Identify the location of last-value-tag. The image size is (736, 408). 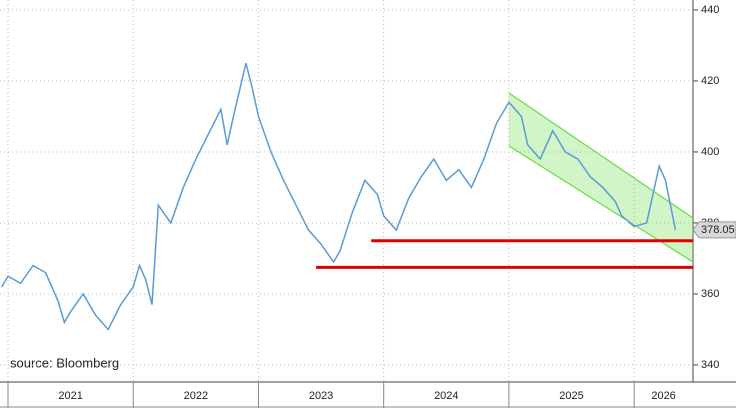
(714, 230).